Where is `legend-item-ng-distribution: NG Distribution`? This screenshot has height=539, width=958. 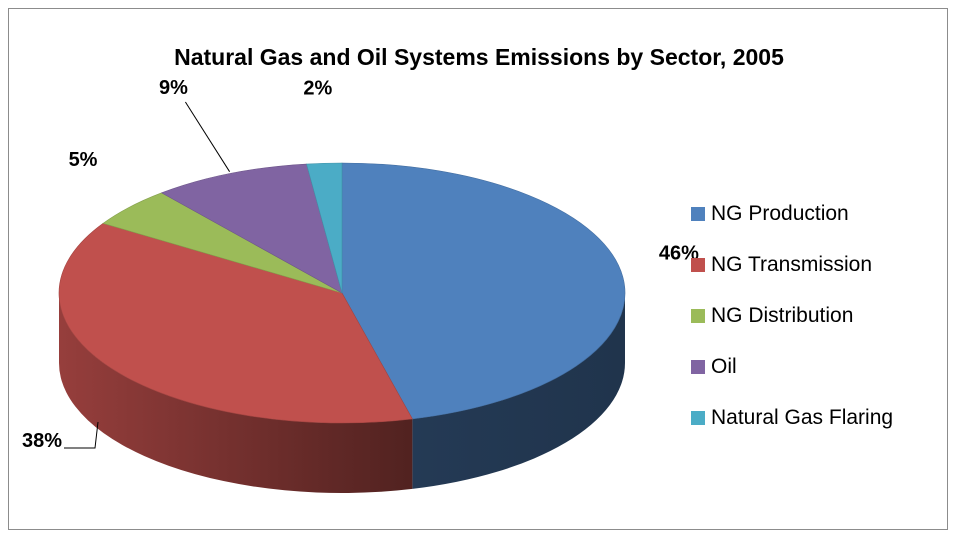 legend-item-ng-distribution: NG Distribution is located at coordinates (792, 315).